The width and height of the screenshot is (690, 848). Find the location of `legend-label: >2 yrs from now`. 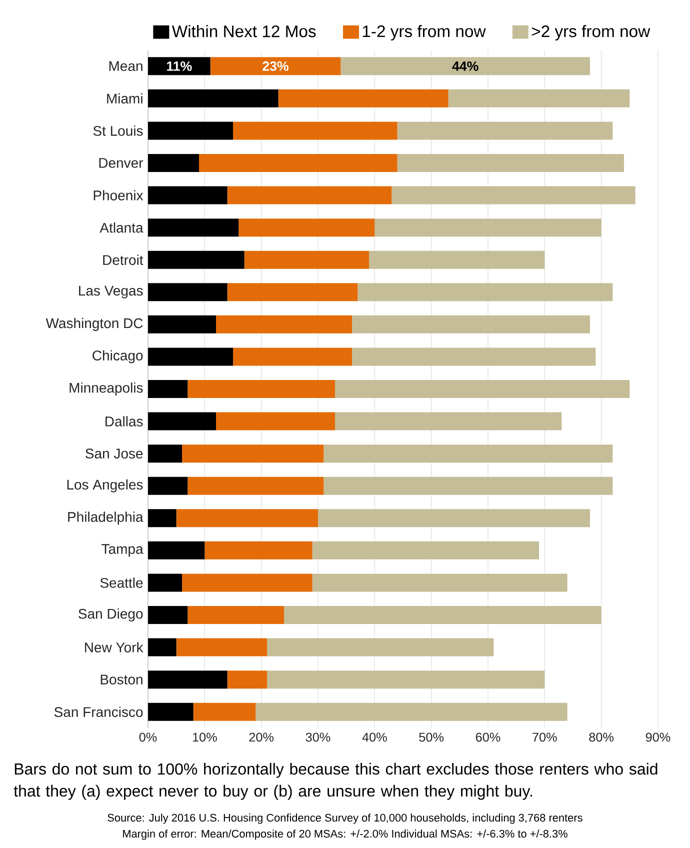

legend-label: >2 yrs from now is located at coordinates (591, 32).